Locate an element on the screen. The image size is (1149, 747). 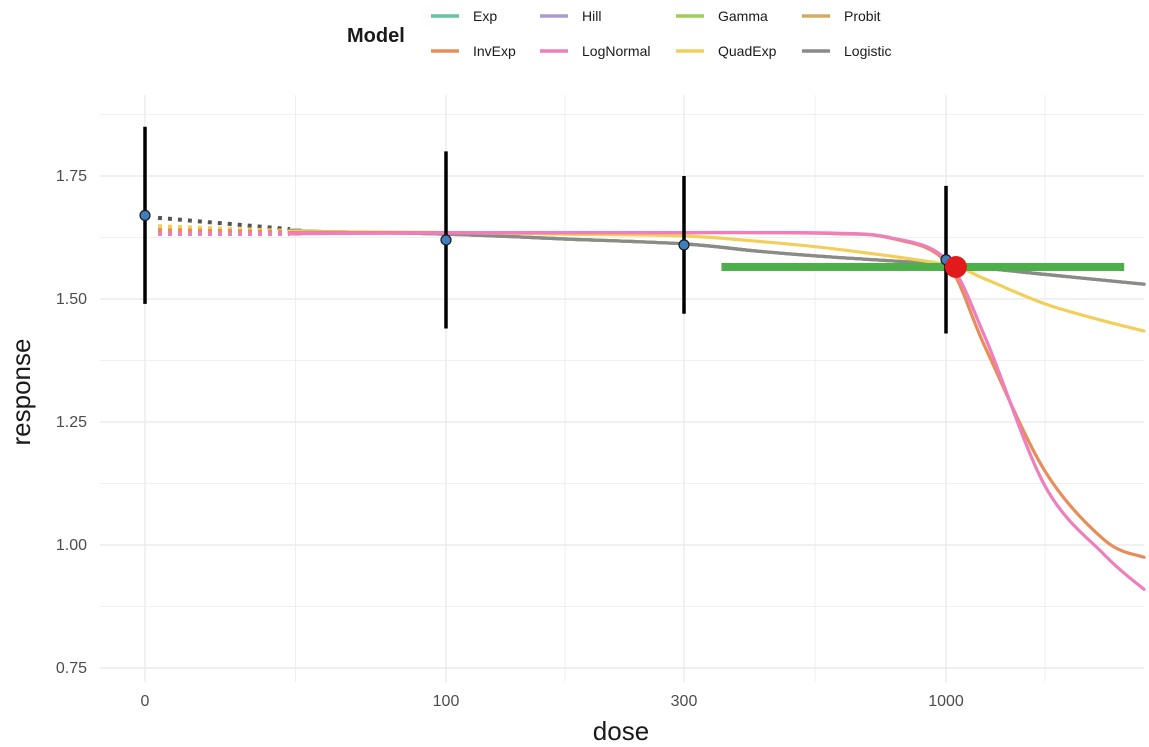
x-tick-label: 0 is located at coordinates (145, 701).